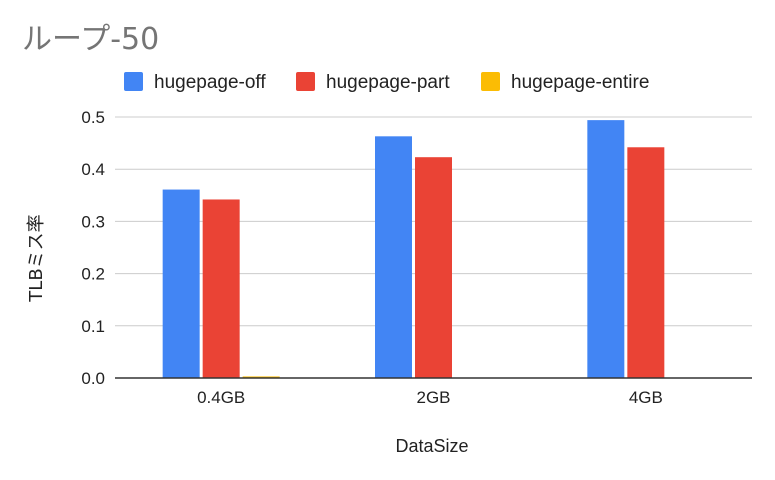  Describe the element at coordinates (93, 274) in the screenshot. I see `y-tick-label: 0.2` at that location.